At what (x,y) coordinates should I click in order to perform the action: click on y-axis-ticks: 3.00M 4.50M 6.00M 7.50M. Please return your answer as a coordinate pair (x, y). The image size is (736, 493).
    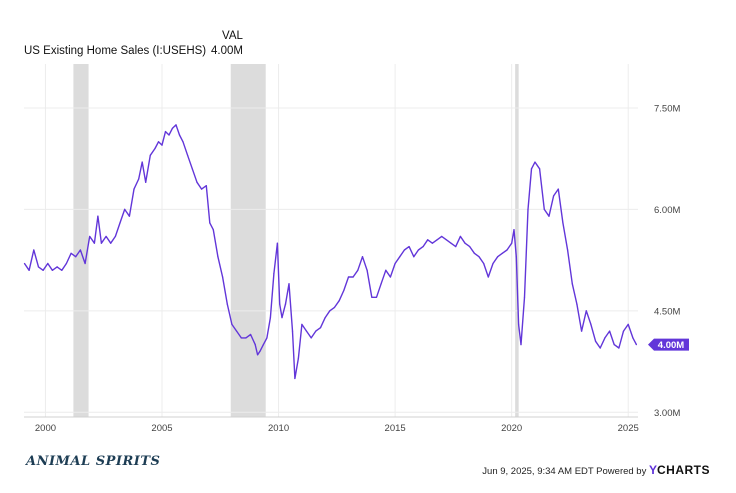
    Looking at the image, I should click on (667, 260).